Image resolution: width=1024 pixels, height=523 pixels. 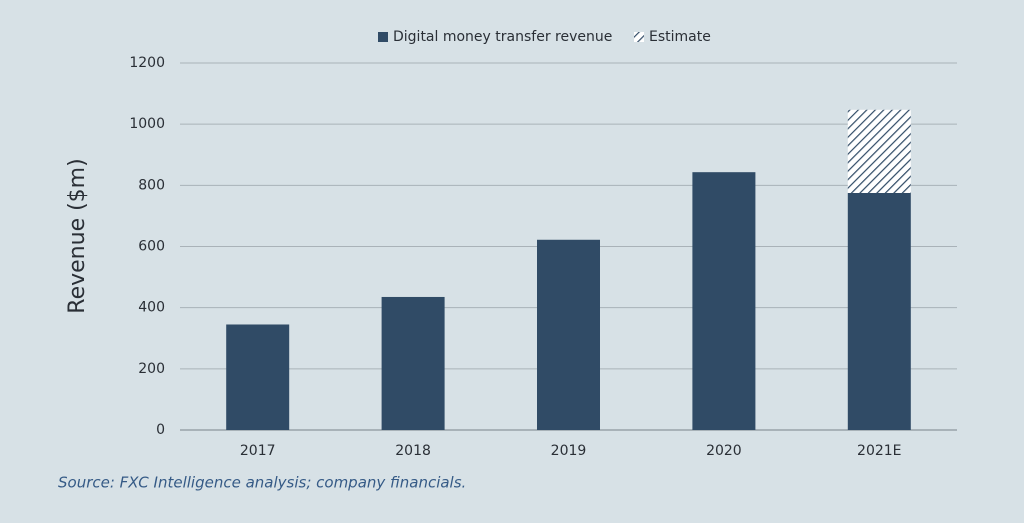 I want to click on y-axis-label: Revenue ($m), so click(x=77, y=235).